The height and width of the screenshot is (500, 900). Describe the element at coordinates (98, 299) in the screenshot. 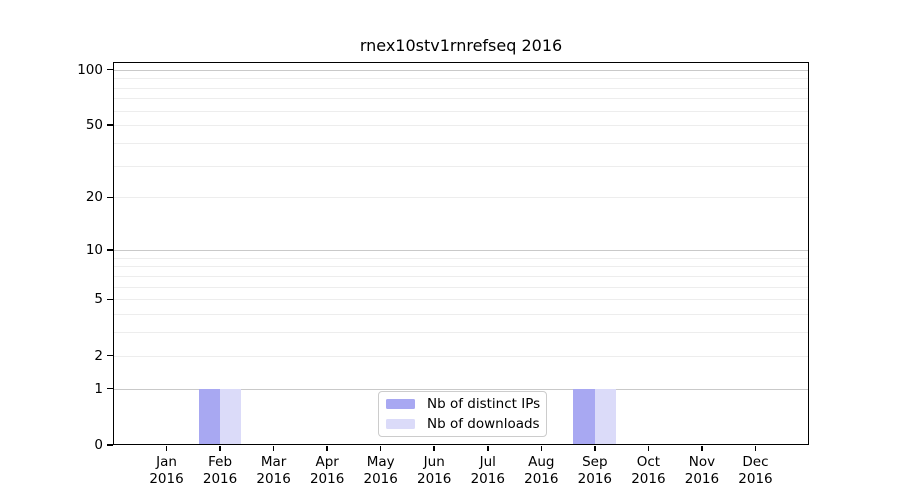

I see `y-tick-label: 5` at that location.